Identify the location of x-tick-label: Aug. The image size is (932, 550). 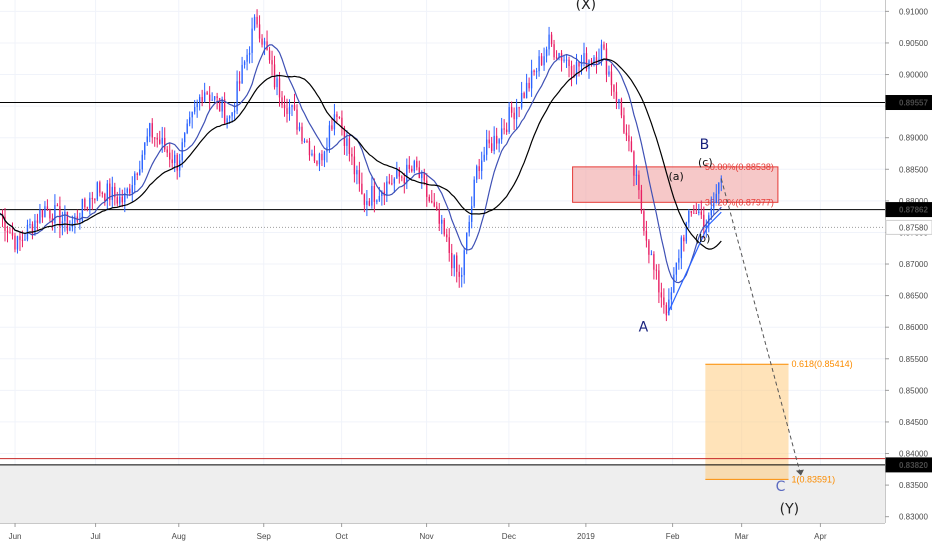
(179, 536).